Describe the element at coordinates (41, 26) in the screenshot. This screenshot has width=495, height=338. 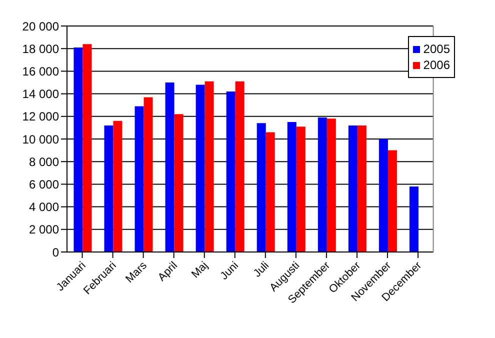
I see `y-tick-label: 20 000` at that location.